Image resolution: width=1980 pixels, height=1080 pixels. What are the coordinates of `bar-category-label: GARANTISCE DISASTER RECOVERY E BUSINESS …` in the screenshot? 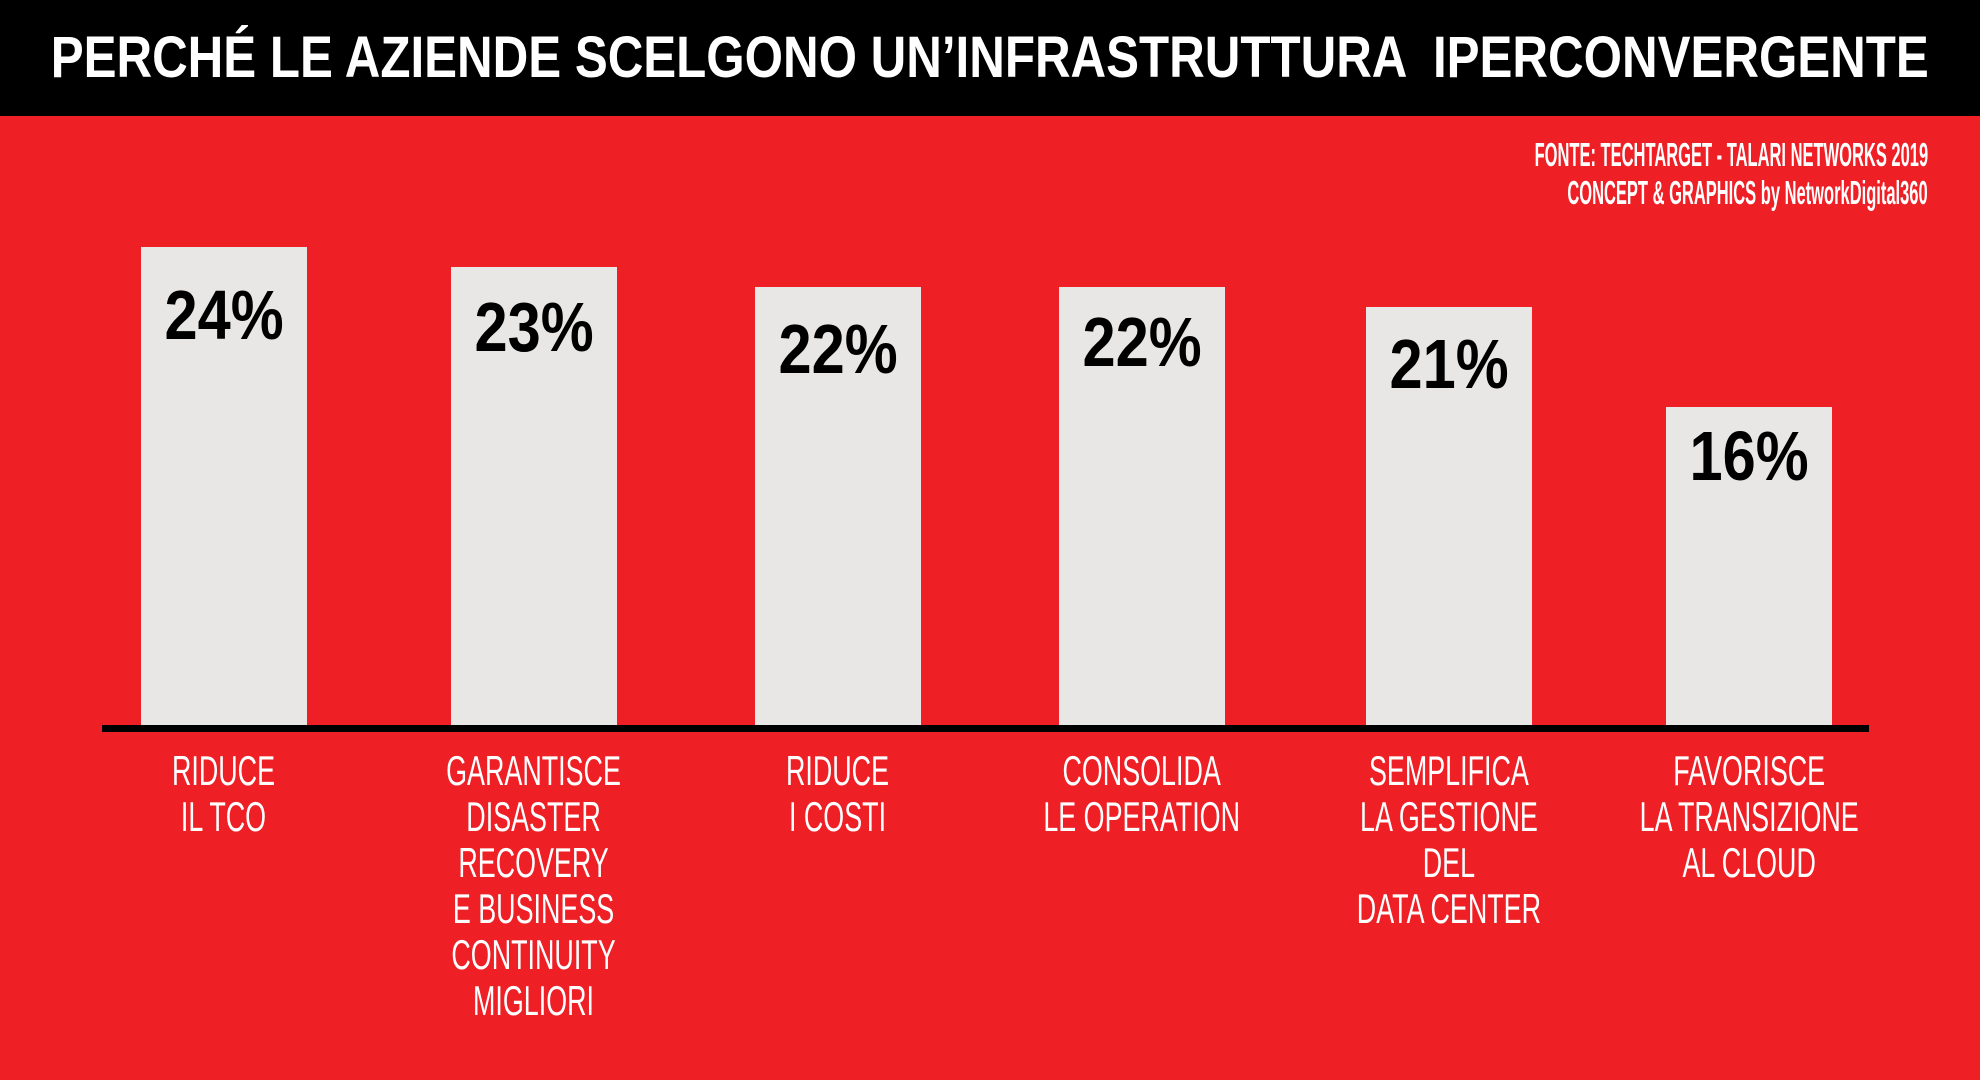 It's located at (534, 886).